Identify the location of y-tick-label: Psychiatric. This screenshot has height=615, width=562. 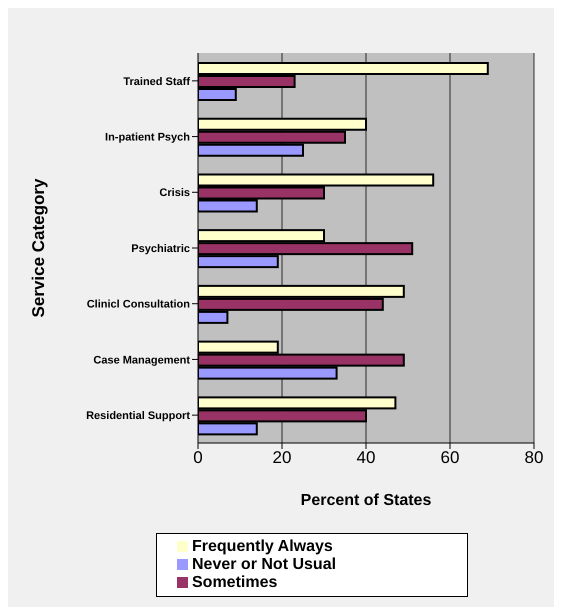
(160, 248).